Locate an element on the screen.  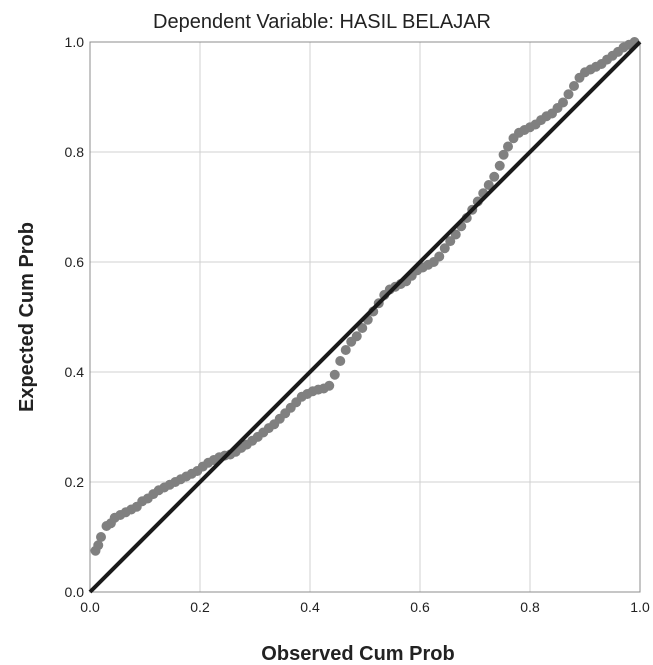
y-tick-label: 1.0 is located at coordinates (75, 42).